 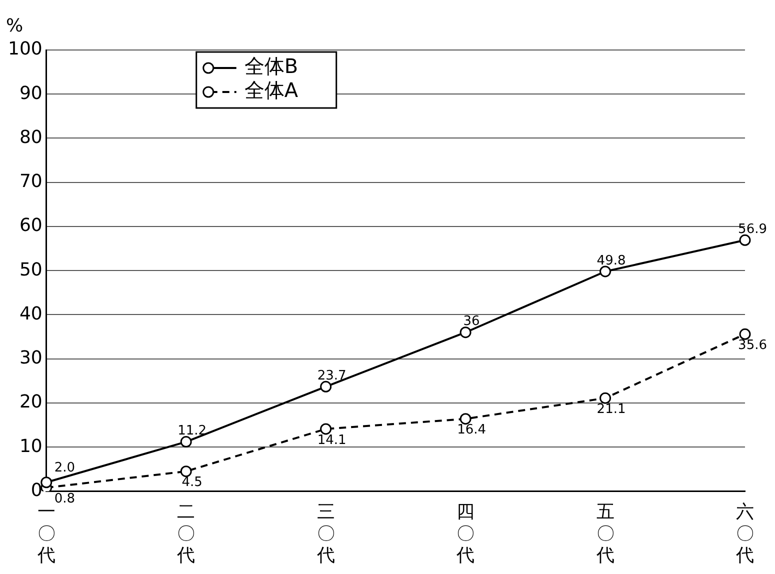 What do you see at coordinates (192, 482) in the screenshot?
I see `data-label: 4.5` at bounding box center [192, 482].